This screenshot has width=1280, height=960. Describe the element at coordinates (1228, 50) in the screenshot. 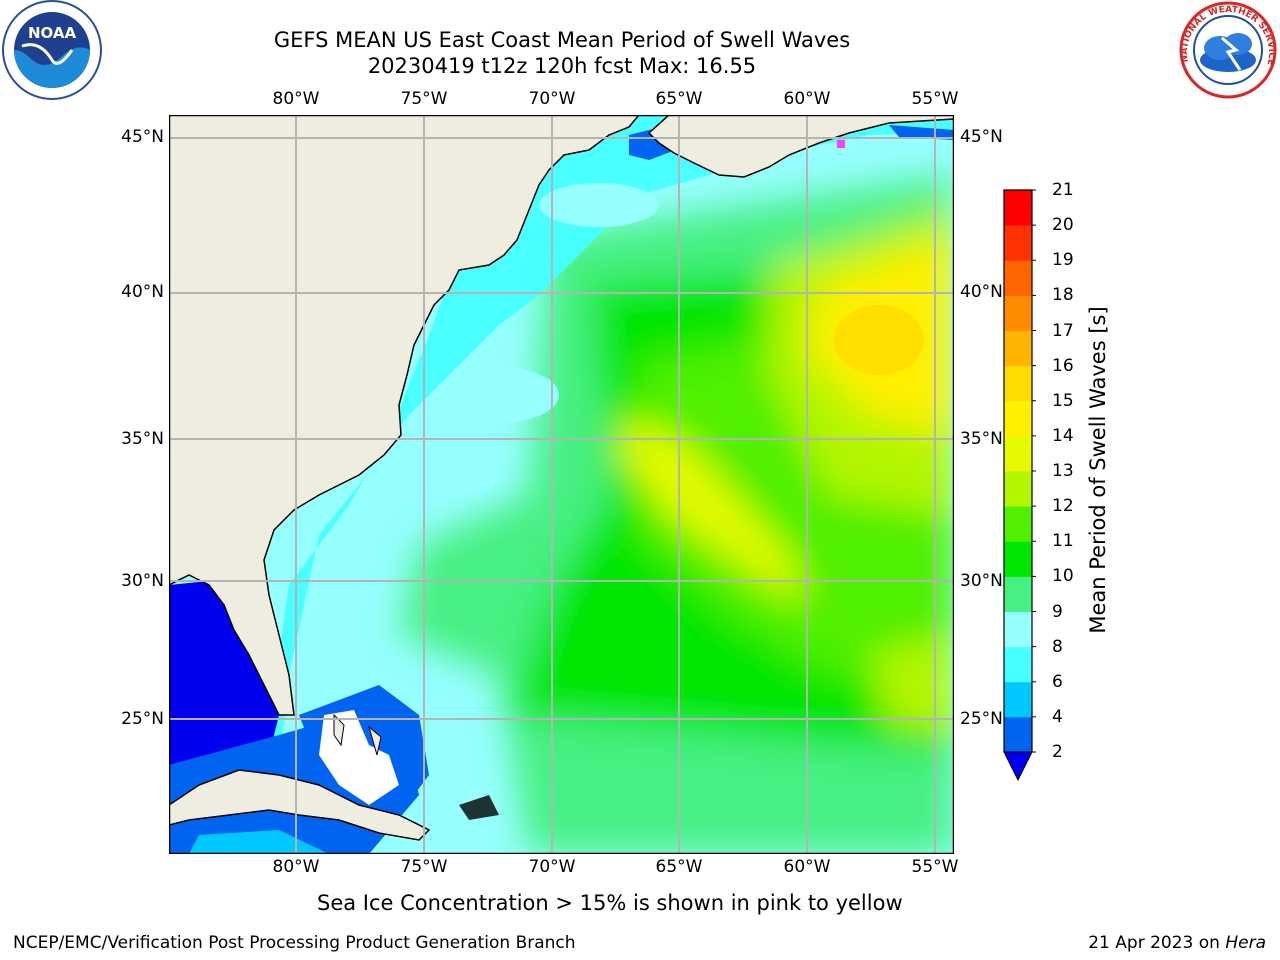

I see `nws-logo: NATIONAL WEATHER SERVICE` at that location.